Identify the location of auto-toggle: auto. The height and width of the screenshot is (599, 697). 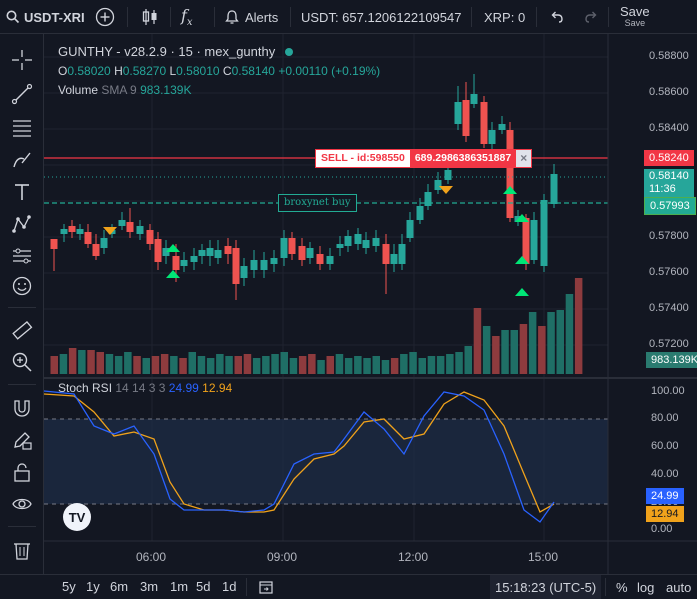
(678, 587).